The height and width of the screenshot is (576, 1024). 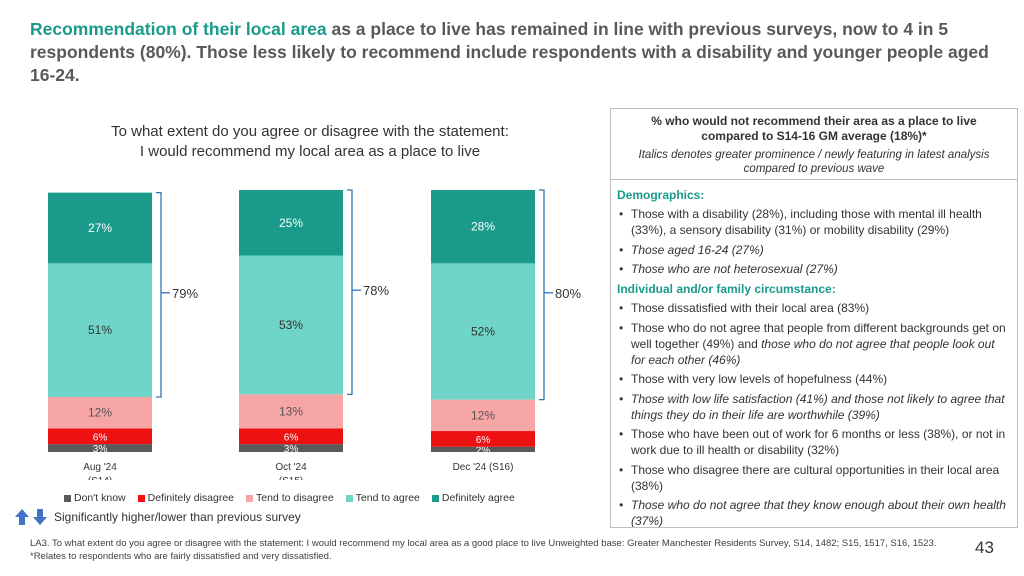 What do you see at coordinates (726, 289) in the screenshot?
I see `panel-section-heading: Individual and/or family circumstance:` at bounding box center [726, 289].